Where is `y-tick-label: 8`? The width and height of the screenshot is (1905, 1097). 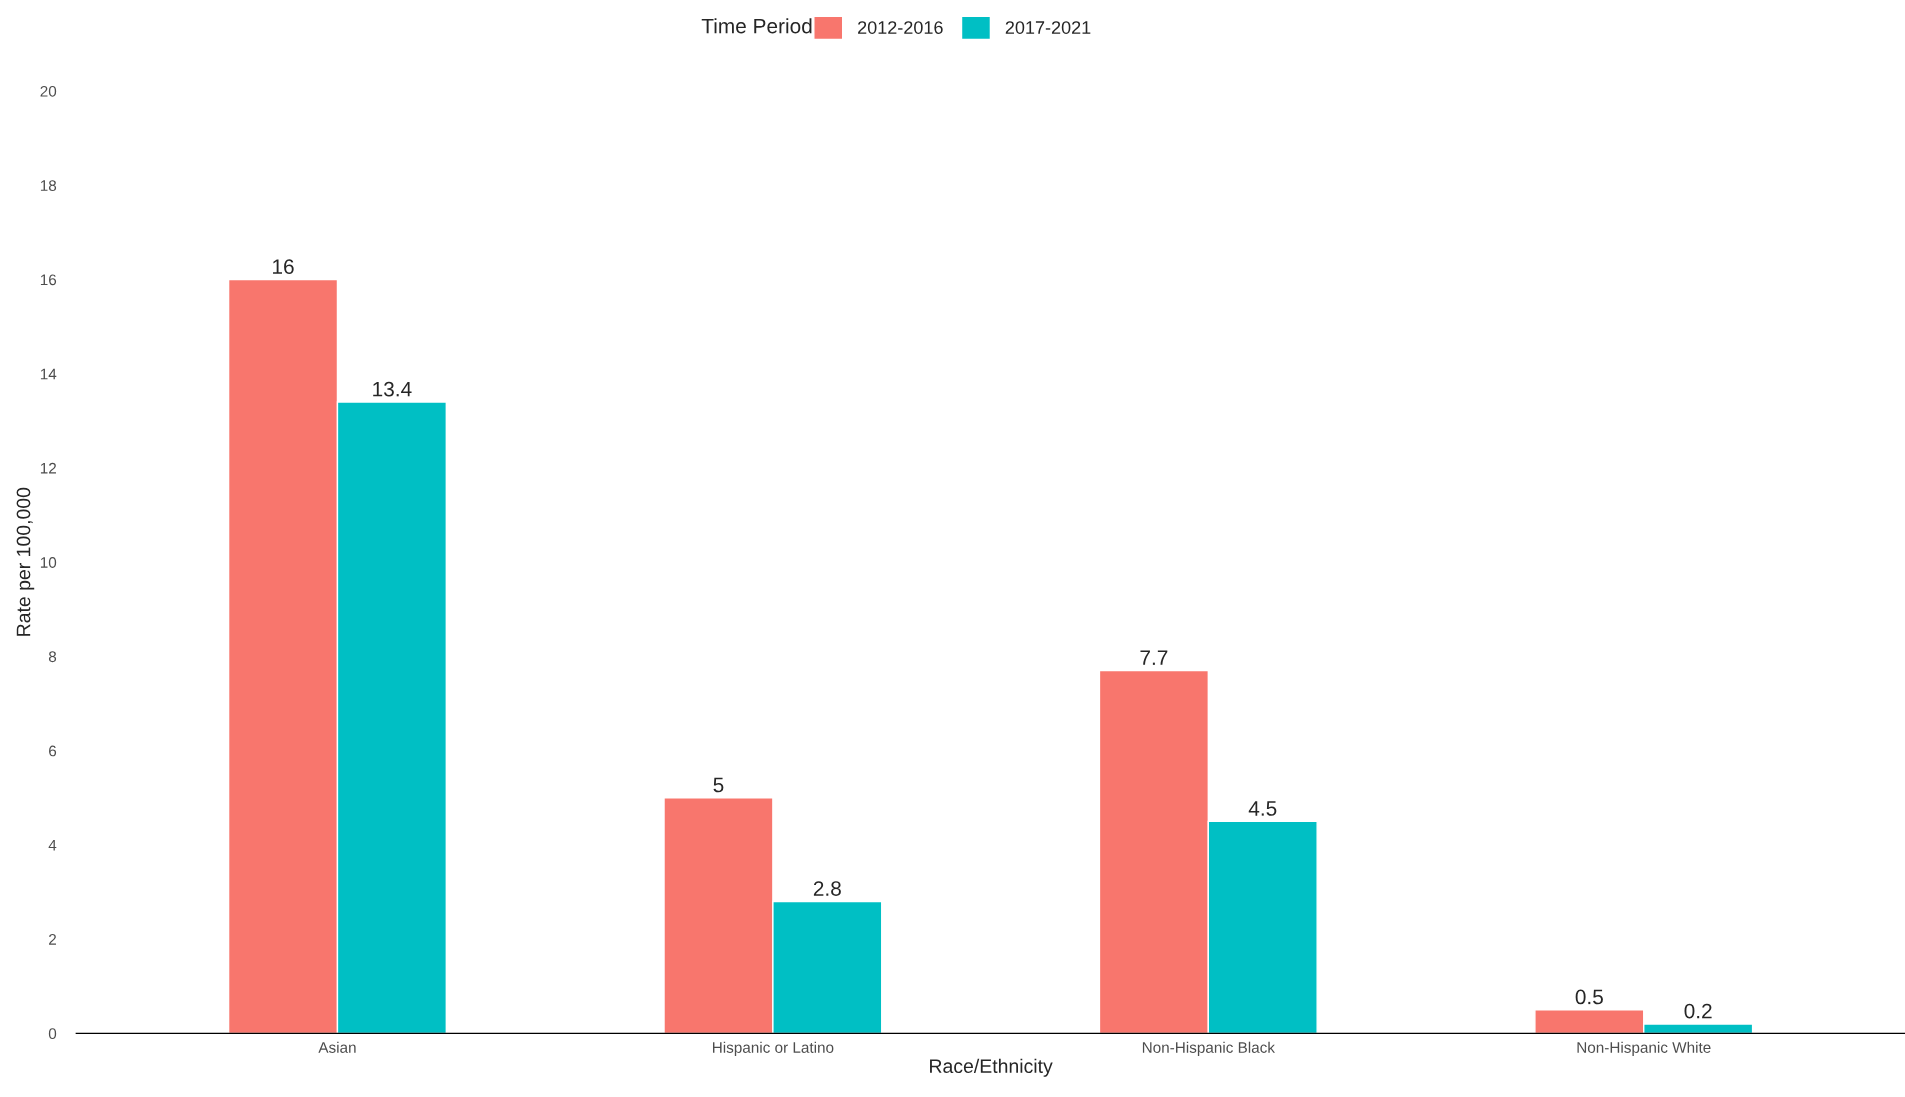 y-tick-label: 8 is located at coordinates (52, 657).